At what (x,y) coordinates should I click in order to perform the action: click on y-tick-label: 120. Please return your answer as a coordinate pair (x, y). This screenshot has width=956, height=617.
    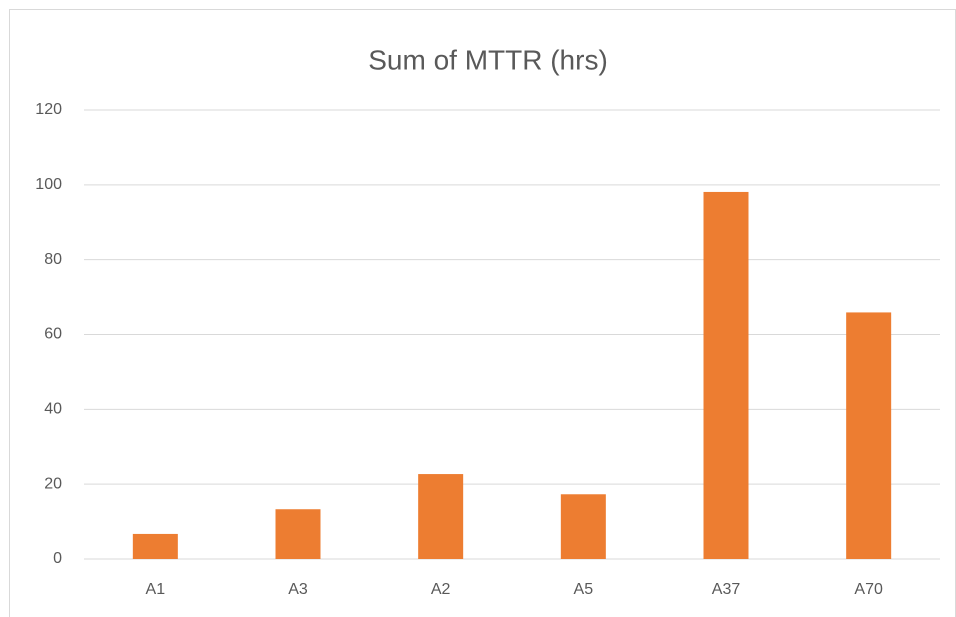
    Looking at the image, I should click on (48, 109).